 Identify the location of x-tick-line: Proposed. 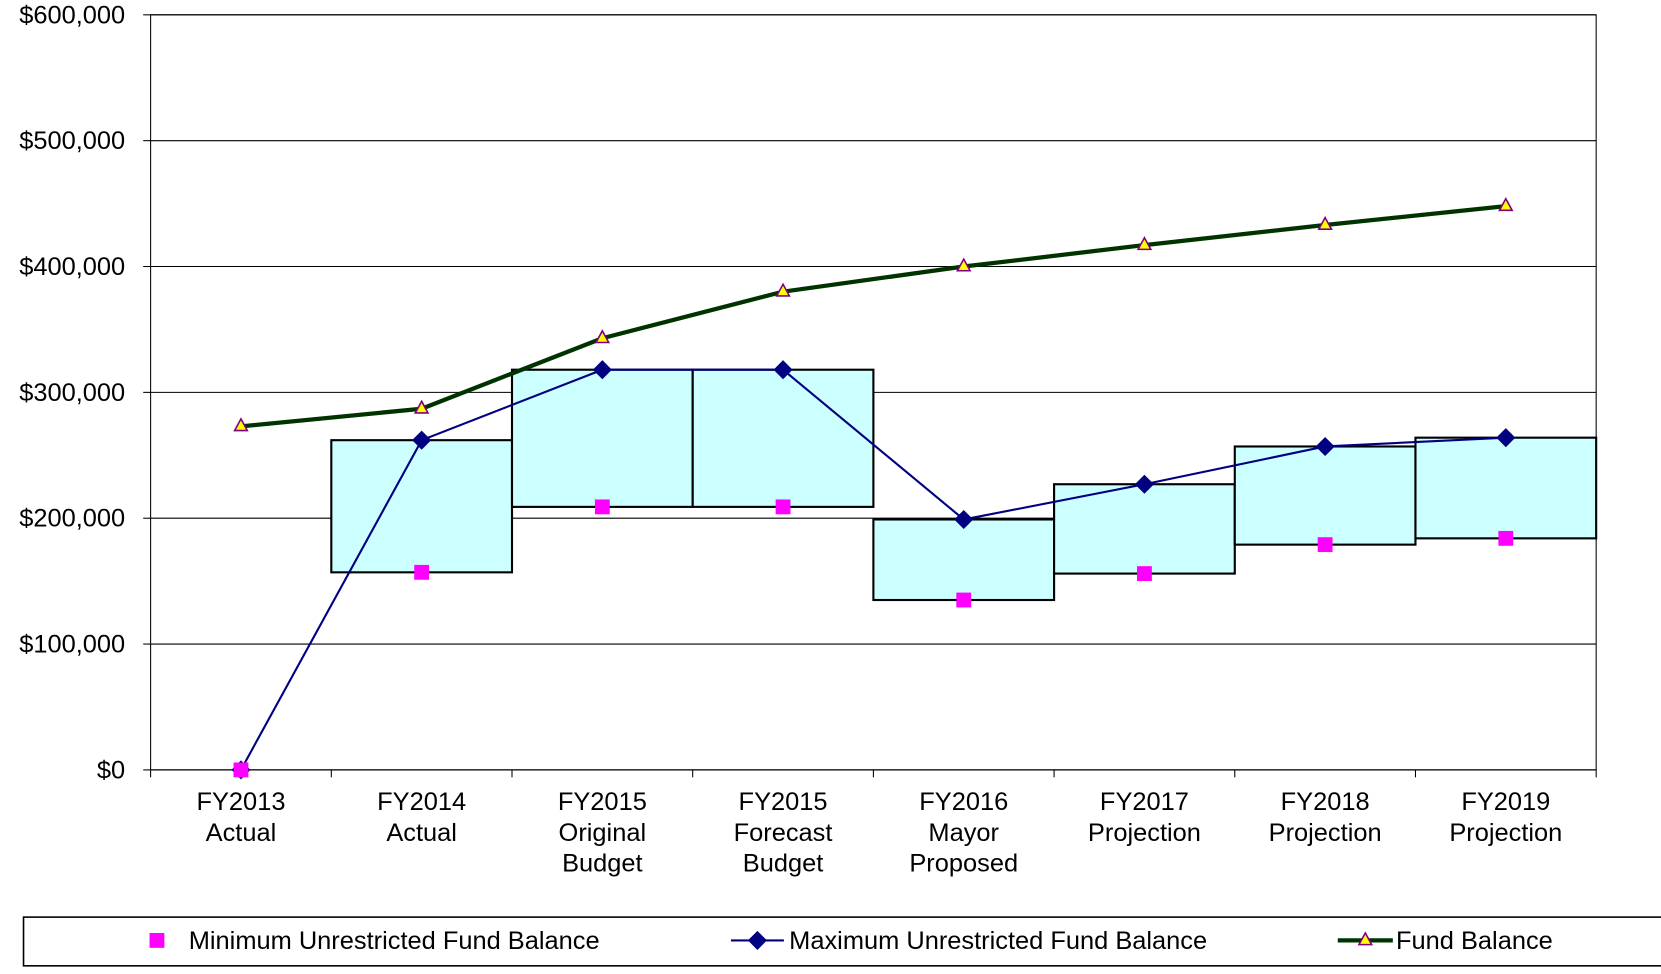
(963, 864).